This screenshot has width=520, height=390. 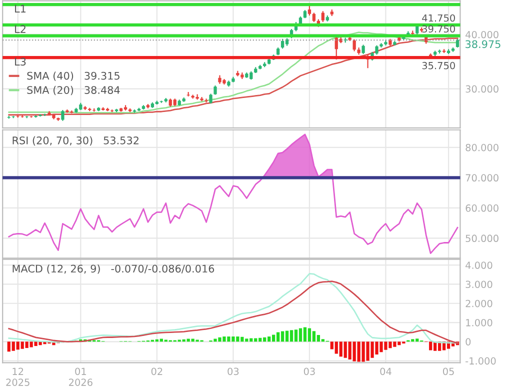 I want to click on y-tick-label: 0, so click(x=468, y=342).